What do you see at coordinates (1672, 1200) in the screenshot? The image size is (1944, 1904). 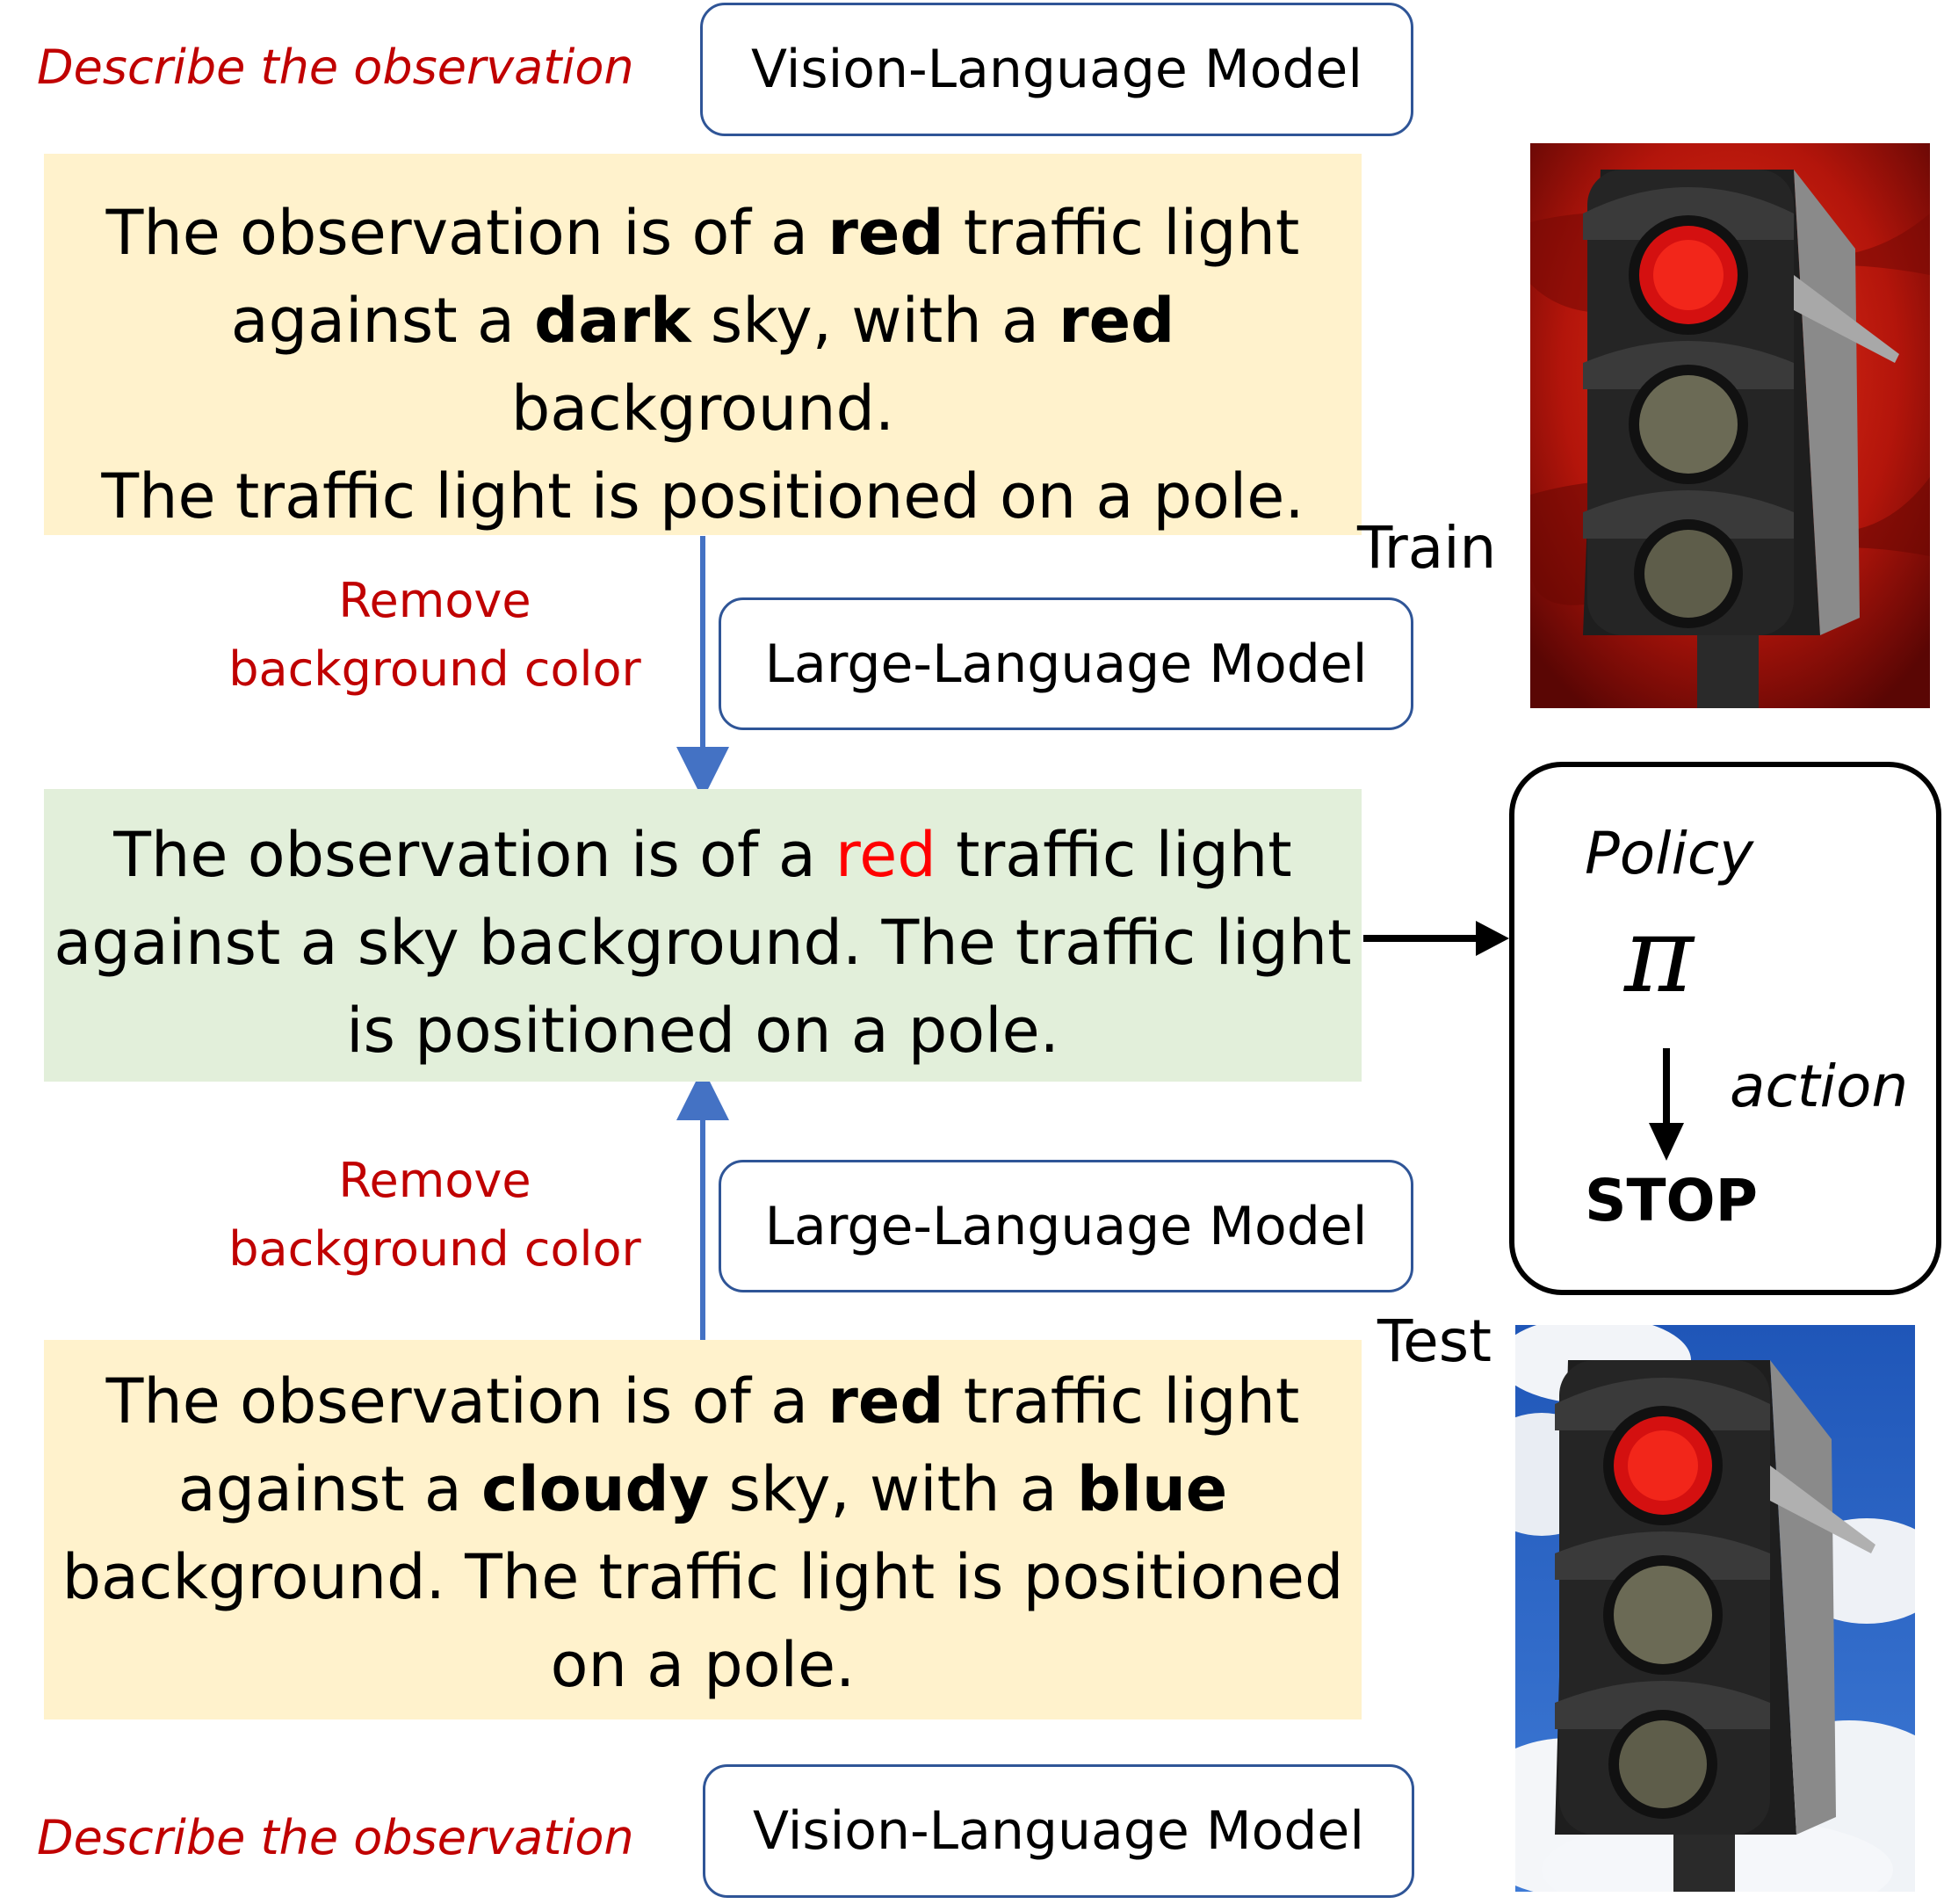 I see `policy-output-stop: STOP` at bounding box center [1672, 1200].